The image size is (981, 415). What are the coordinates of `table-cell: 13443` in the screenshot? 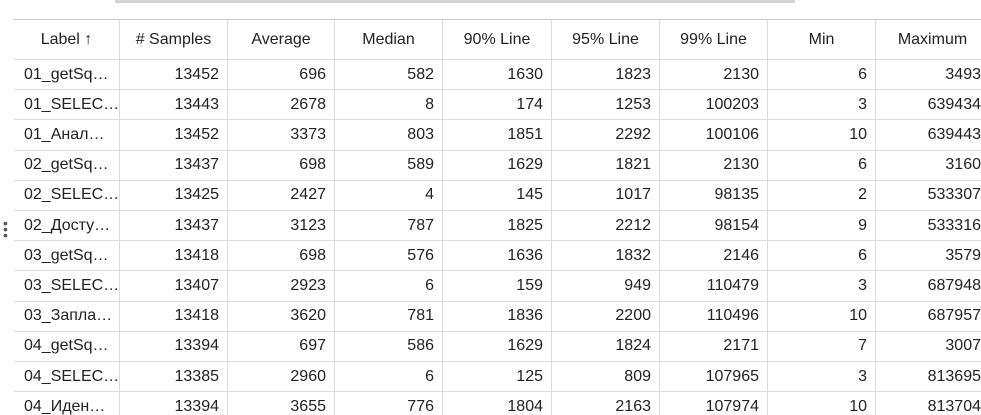 It's located at (174, 105).